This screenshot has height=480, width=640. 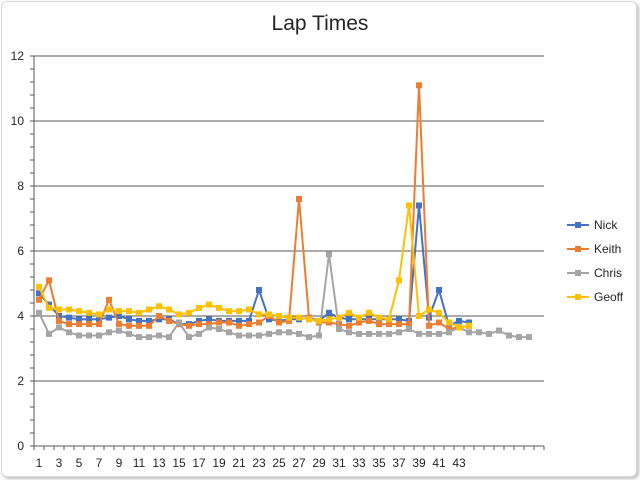 I want to click on legend-label: Keith, so click(x=607, y=249).